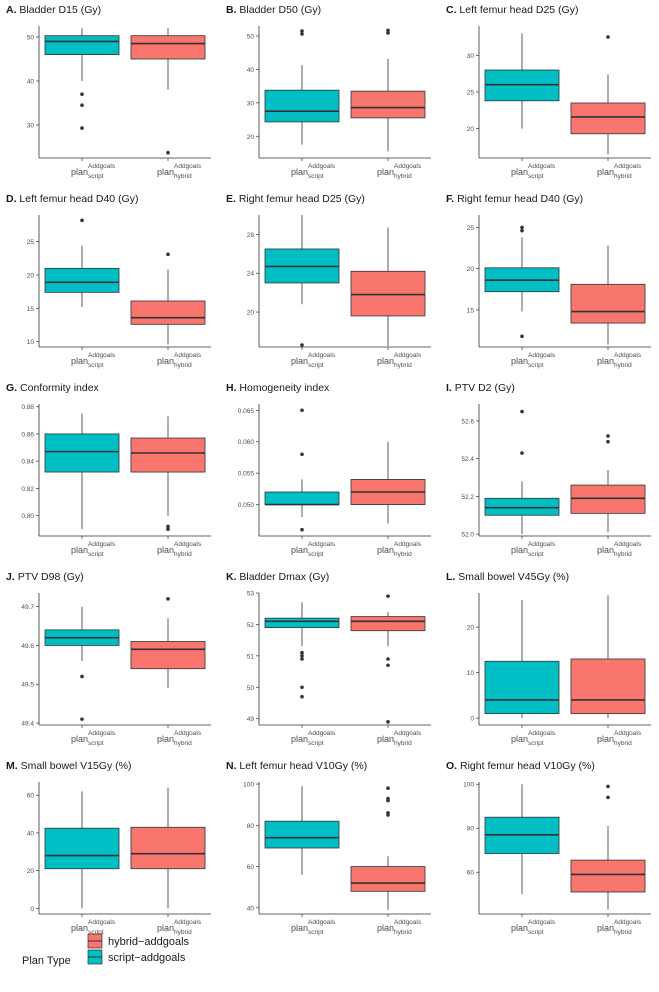  I want to click on panel-title-text: Homogeneity index, so click(284, 388).